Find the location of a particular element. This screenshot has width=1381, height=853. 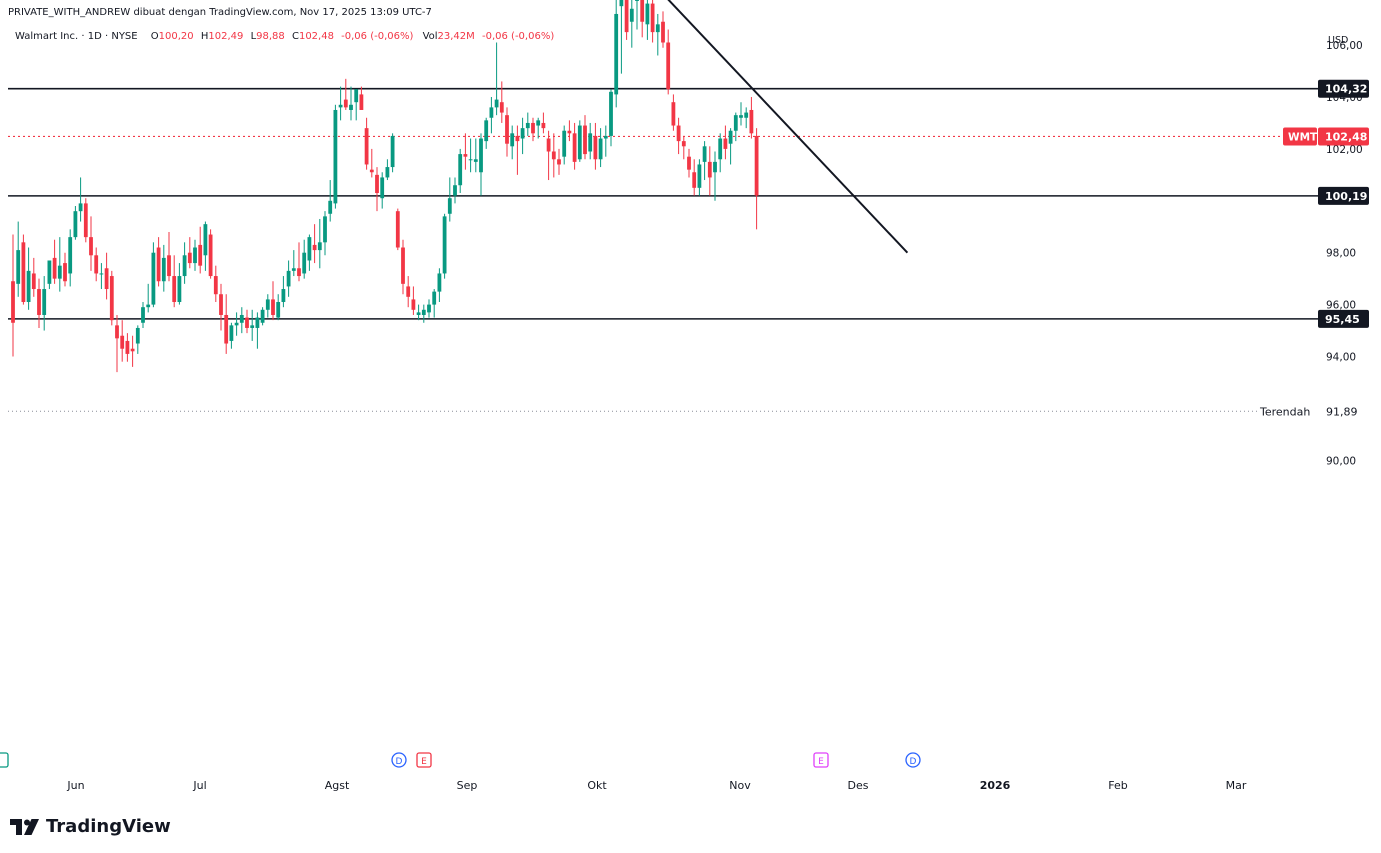

price-tick-label: 98,00 is located at coordinates (1341, 254).